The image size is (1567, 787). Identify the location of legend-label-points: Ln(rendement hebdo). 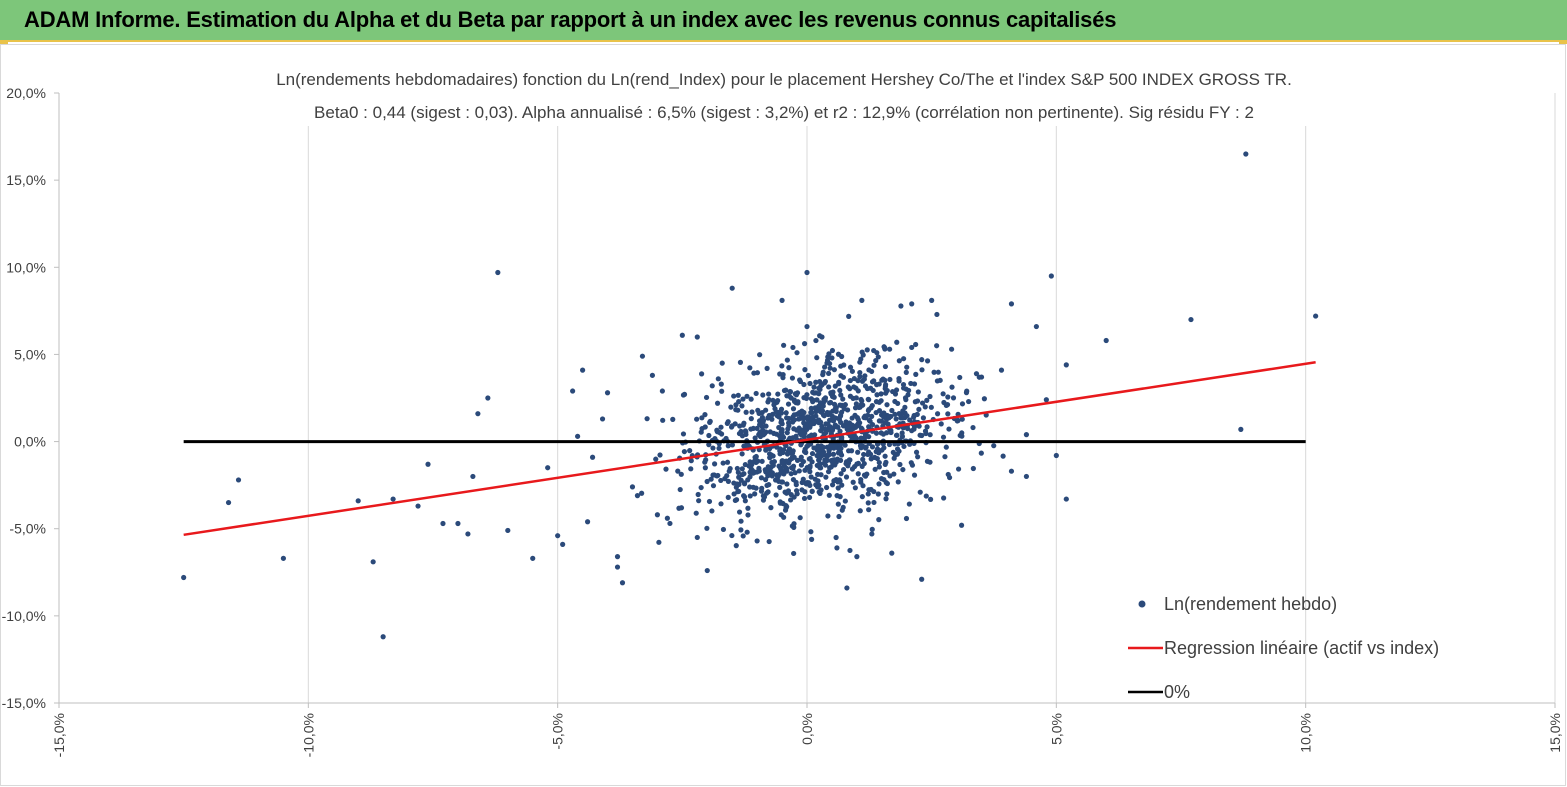
(1250, 604).